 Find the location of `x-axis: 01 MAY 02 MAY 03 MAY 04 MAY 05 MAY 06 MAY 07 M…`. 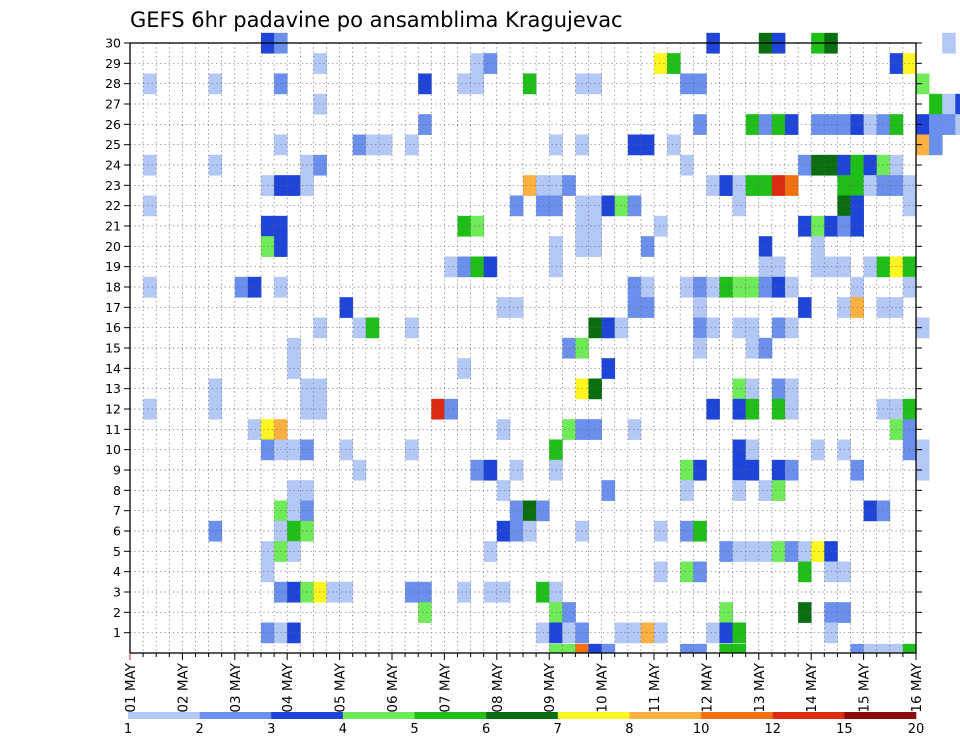

x-axis: 01 MAY 02 MAY 03 MAY 04 MAY 05 MAY 06 MAY 07 M… is located at coordinates (524, 683).